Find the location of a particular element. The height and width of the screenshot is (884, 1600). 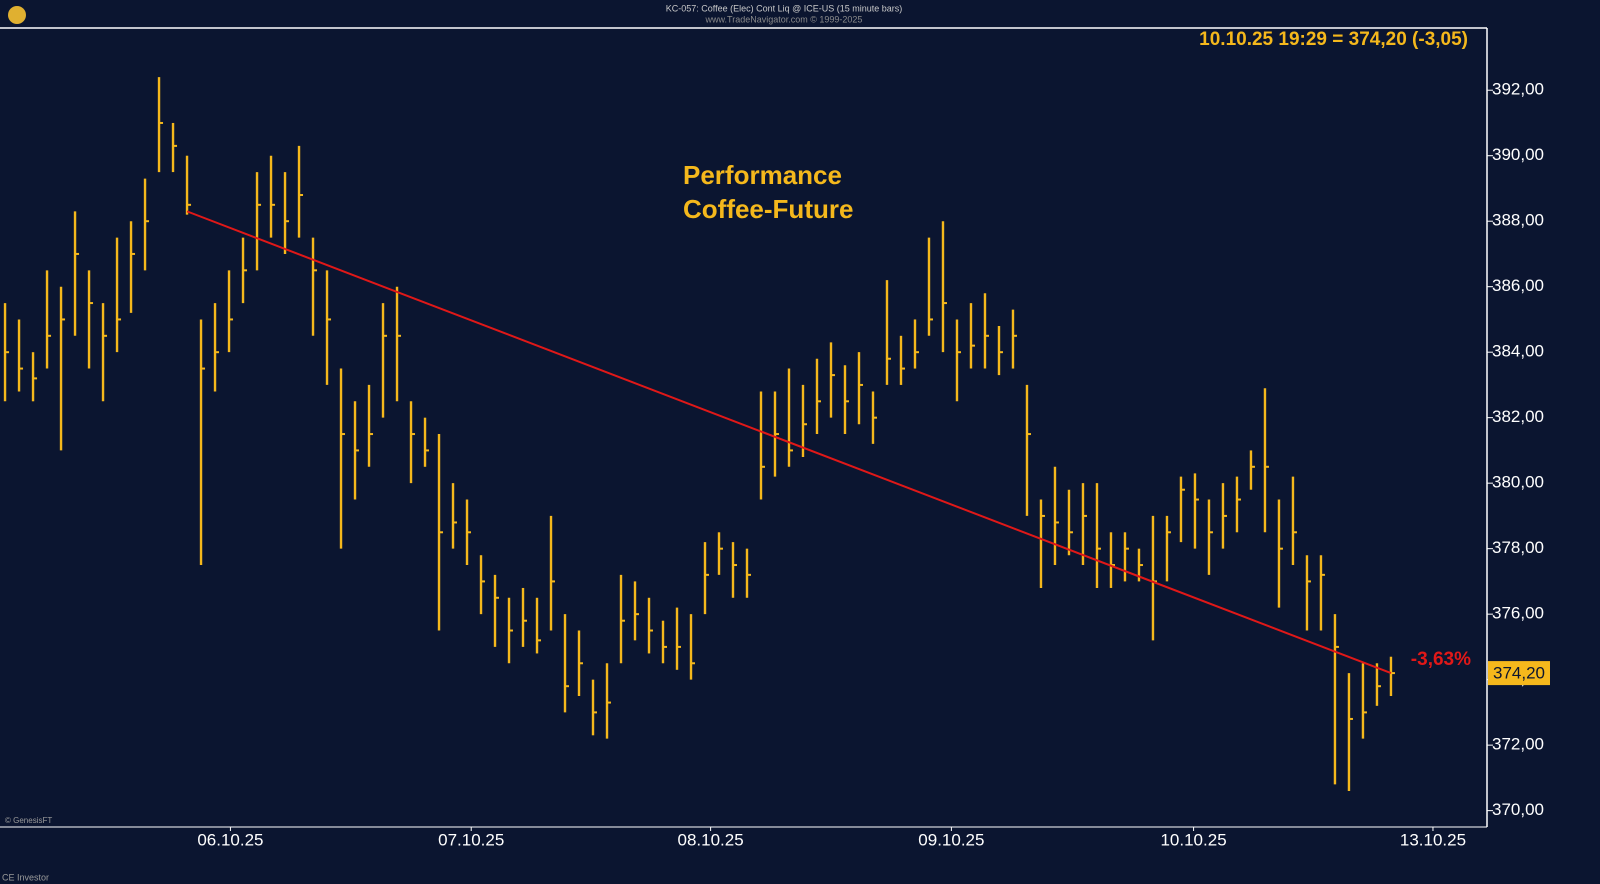

price-tag-label: 374,20 is located at coordinates (1519, 673).